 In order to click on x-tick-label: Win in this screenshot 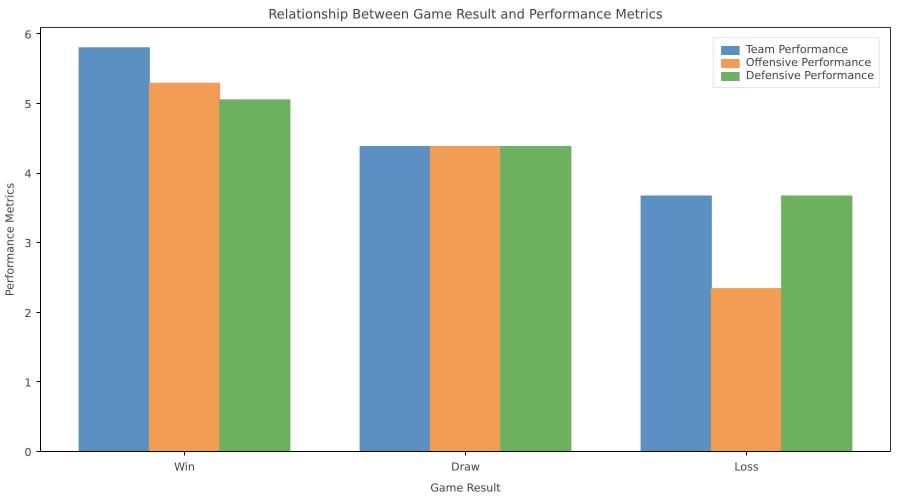, I will do `click(184, 467)`.